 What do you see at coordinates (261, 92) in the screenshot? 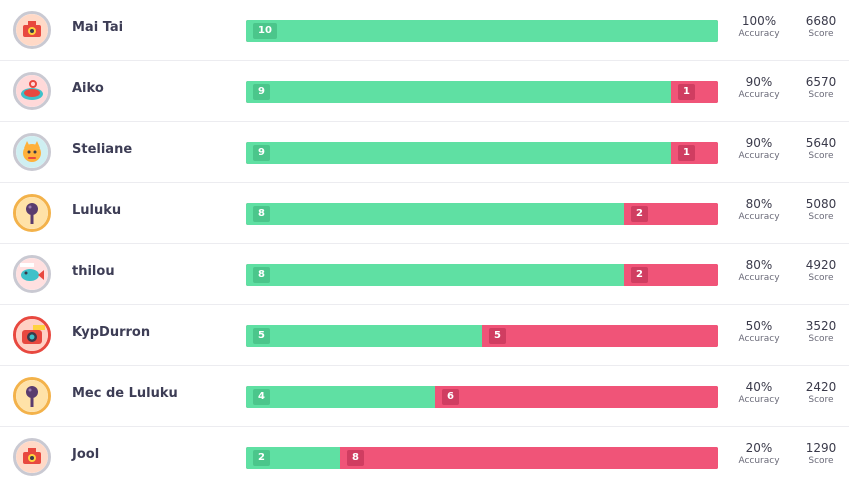
I see `correct-count: 9` at bounding box center [261, 92].